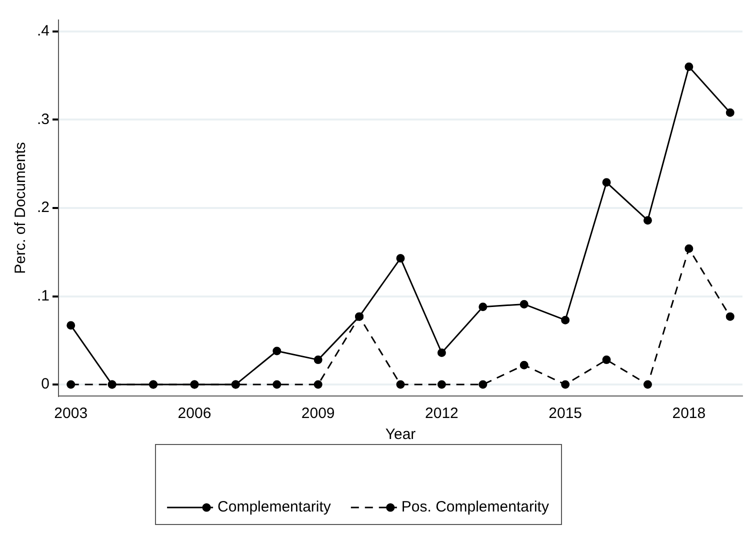 The width and height of the screenshot is (756, 533). Describe the element at coordinates (43, 119) in the screenshot. I see `y-tick-label: .3` at that location.